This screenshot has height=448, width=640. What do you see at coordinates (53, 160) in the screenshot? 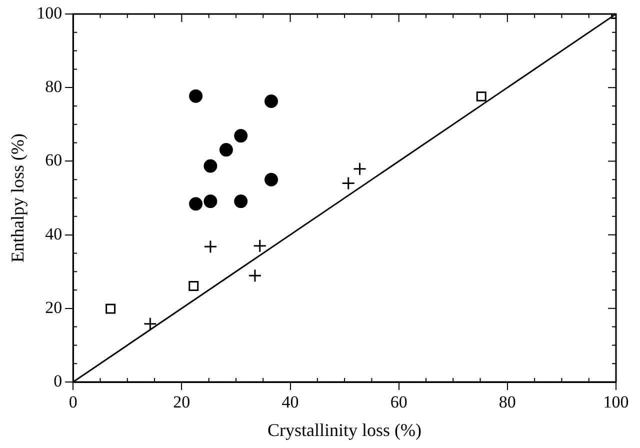
I see `y-tick-label: 60` at bounding box center [53, 160].